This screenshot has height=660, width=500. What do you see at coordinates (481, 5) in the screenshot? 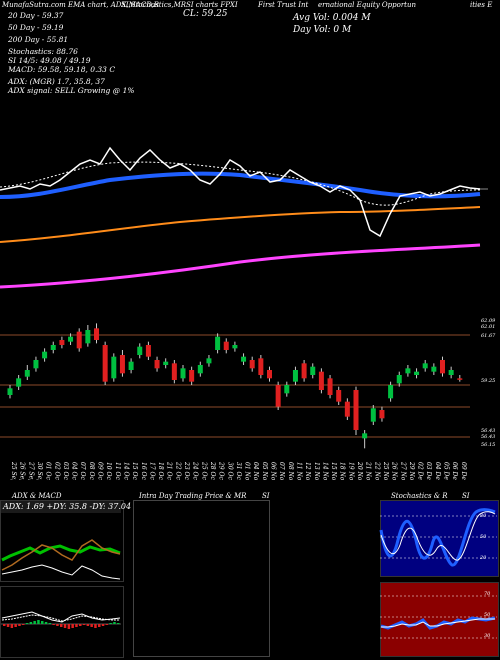
I see `header-title-f: ities E` at bounding box center [481, 5].